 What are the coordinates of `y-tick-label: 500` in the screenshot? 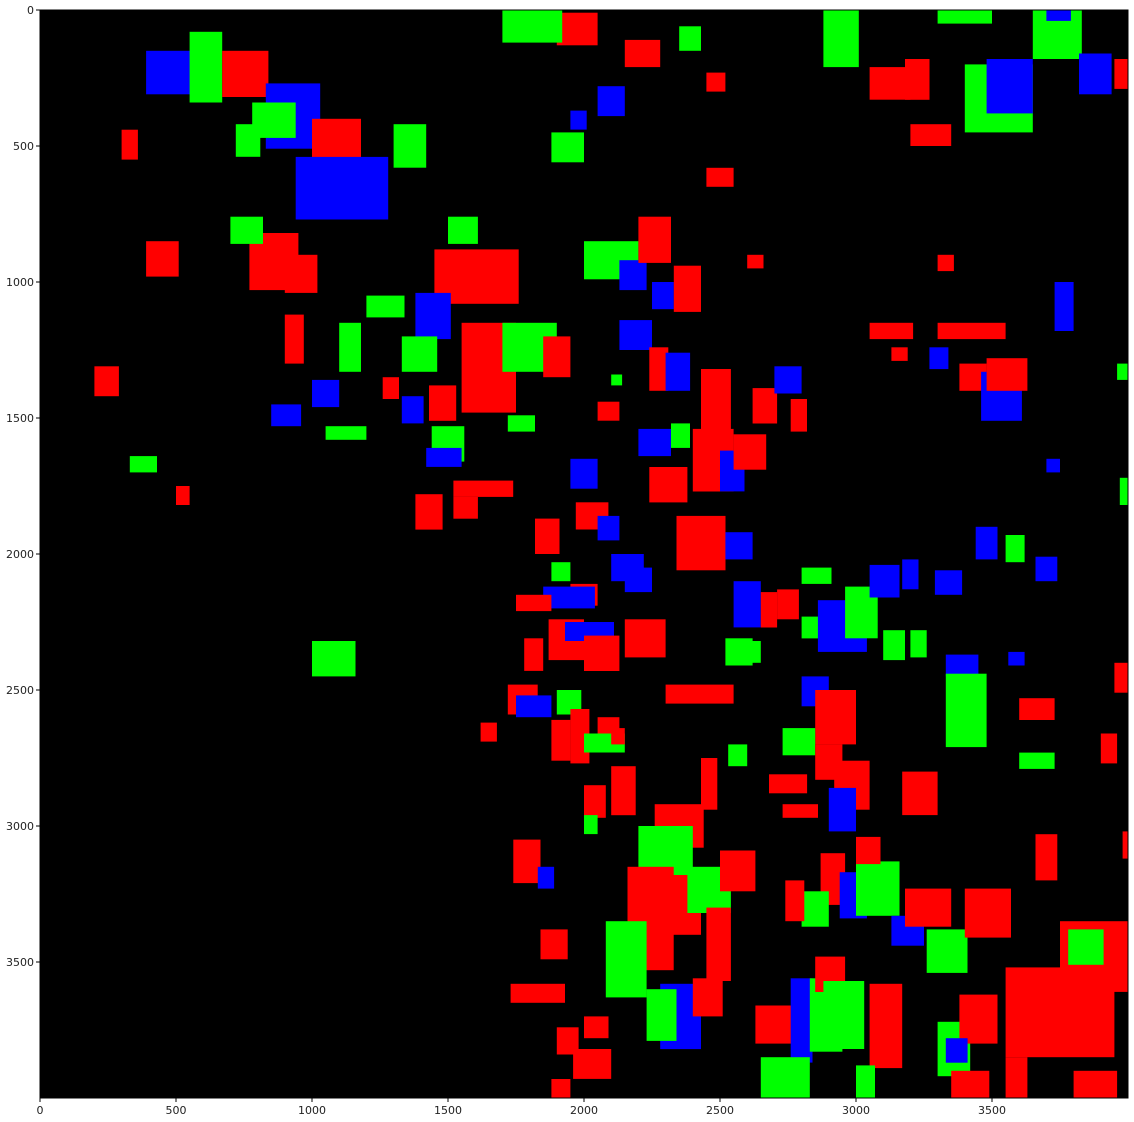 It's located at (23, 146).